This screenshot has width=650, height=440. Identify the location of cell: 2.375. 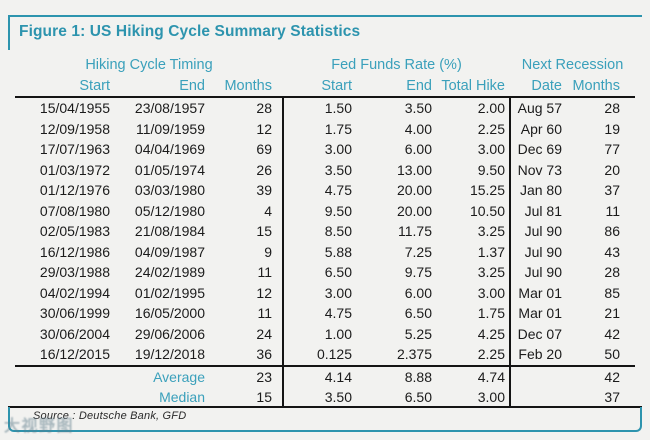
(414, 354).